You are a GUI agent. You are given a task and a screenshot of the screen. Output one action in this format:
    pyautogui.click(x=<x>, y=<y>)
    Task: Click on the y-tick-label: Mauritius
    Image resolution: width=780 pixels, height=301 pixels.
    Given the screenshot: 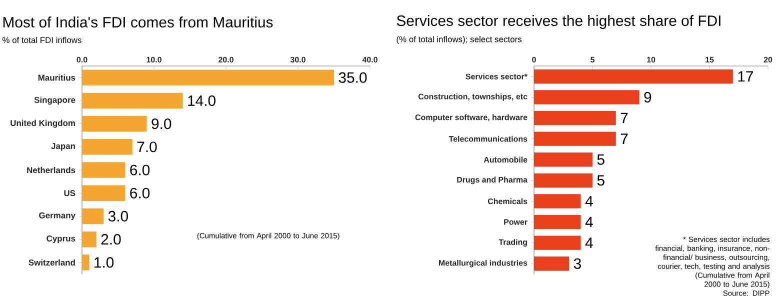 What is the action you would take?
    pyautogui.click(x=57, y=77)
    